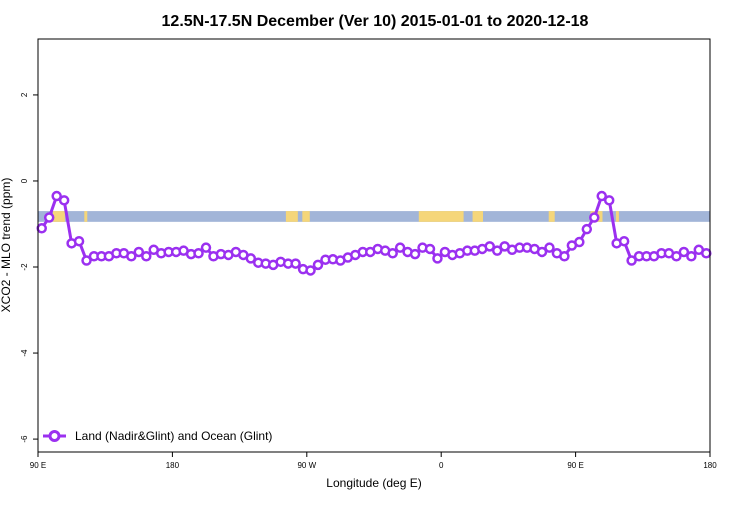 Image resolution: width=750 pixels, height=505 pixels. What do you see at coordinates (24, 353) in the screenshot?
I see `y-tick-label: -4` at bounding box center [24, 353].